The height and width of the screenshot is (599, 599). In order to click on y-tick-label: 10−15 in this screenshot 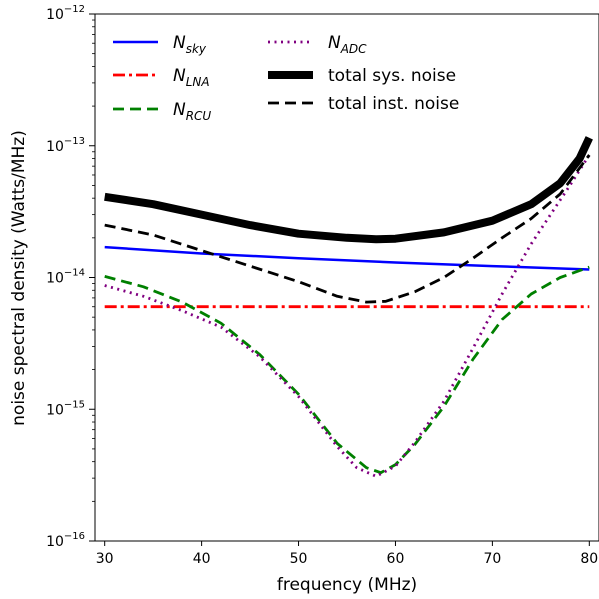, I will do `click(65, 408)`.